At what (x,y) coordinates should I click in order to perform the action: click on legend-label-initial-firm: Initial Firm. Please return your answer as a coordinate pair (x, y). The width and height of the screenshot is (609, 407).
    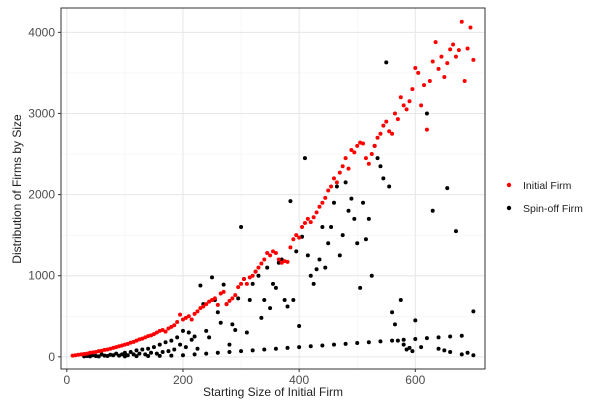
    Looking at the image, I should click on (547, 186).